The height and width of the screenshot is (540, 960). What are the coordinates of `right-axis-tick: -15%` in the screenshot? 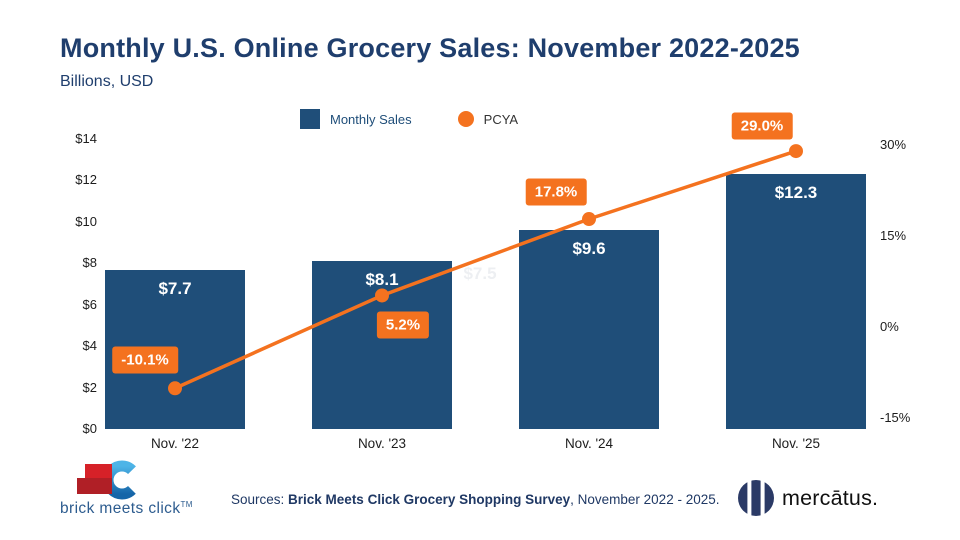 It's located at (895, 417).